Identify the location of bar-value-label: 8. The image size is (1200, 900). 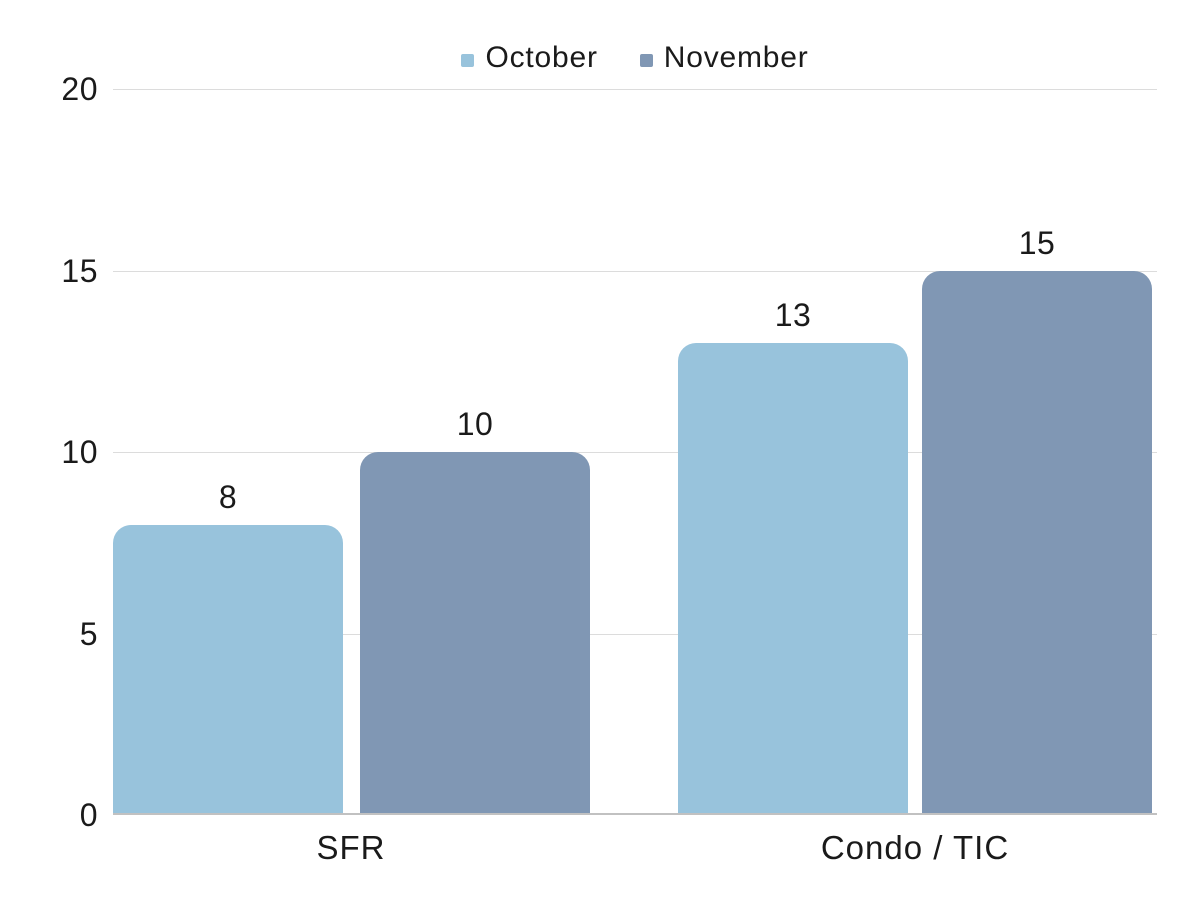
(228, 496).